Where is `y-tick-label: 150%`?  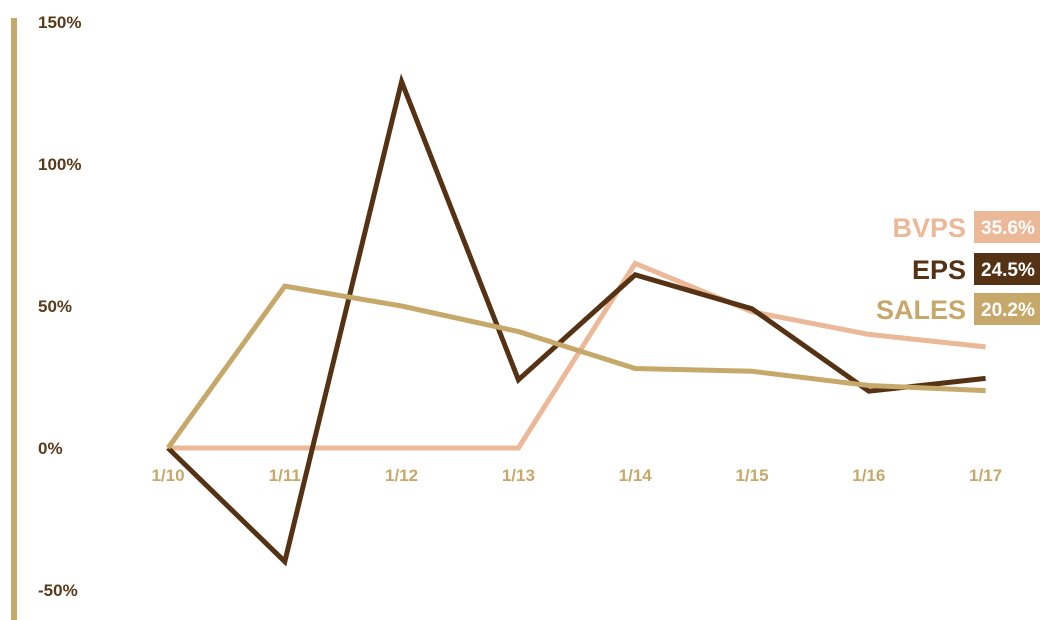
y-tick-label: 150% is located at coordinates (59, 22).